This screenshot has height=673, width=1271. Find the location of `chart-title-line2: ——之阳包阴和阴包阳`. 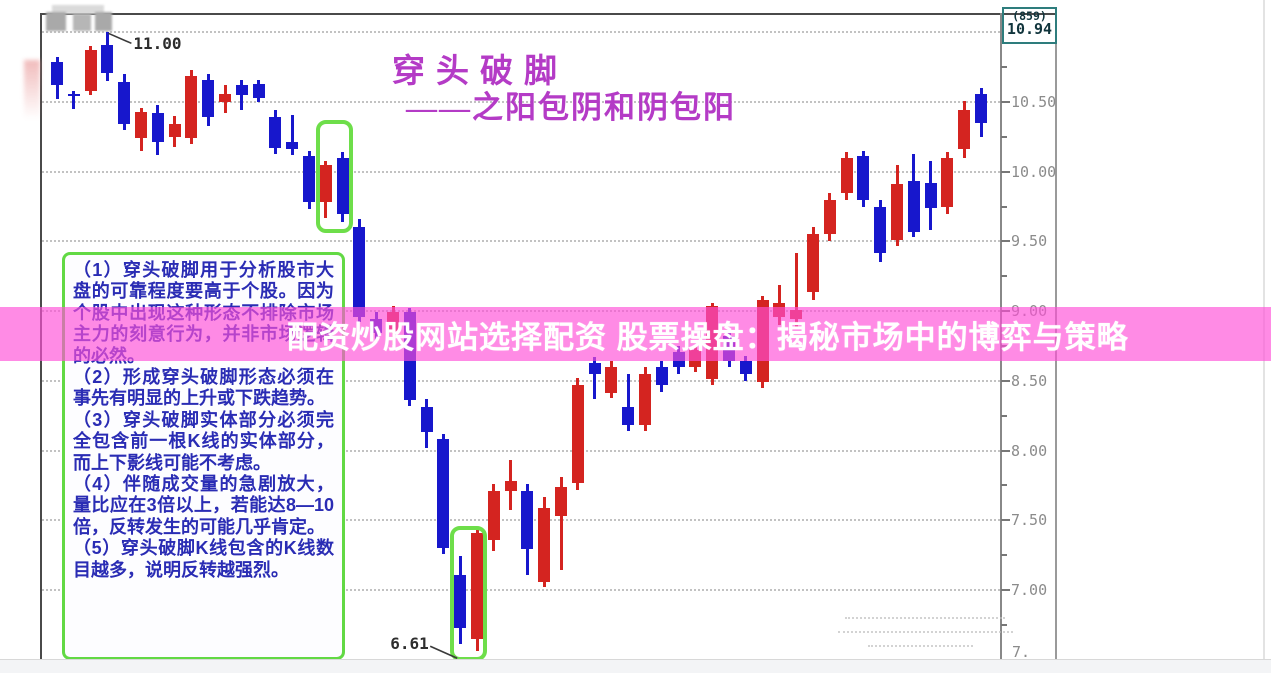

chart-title-line2: ——之阳包阴和阴包阳 is located at coordinates (571, 107).